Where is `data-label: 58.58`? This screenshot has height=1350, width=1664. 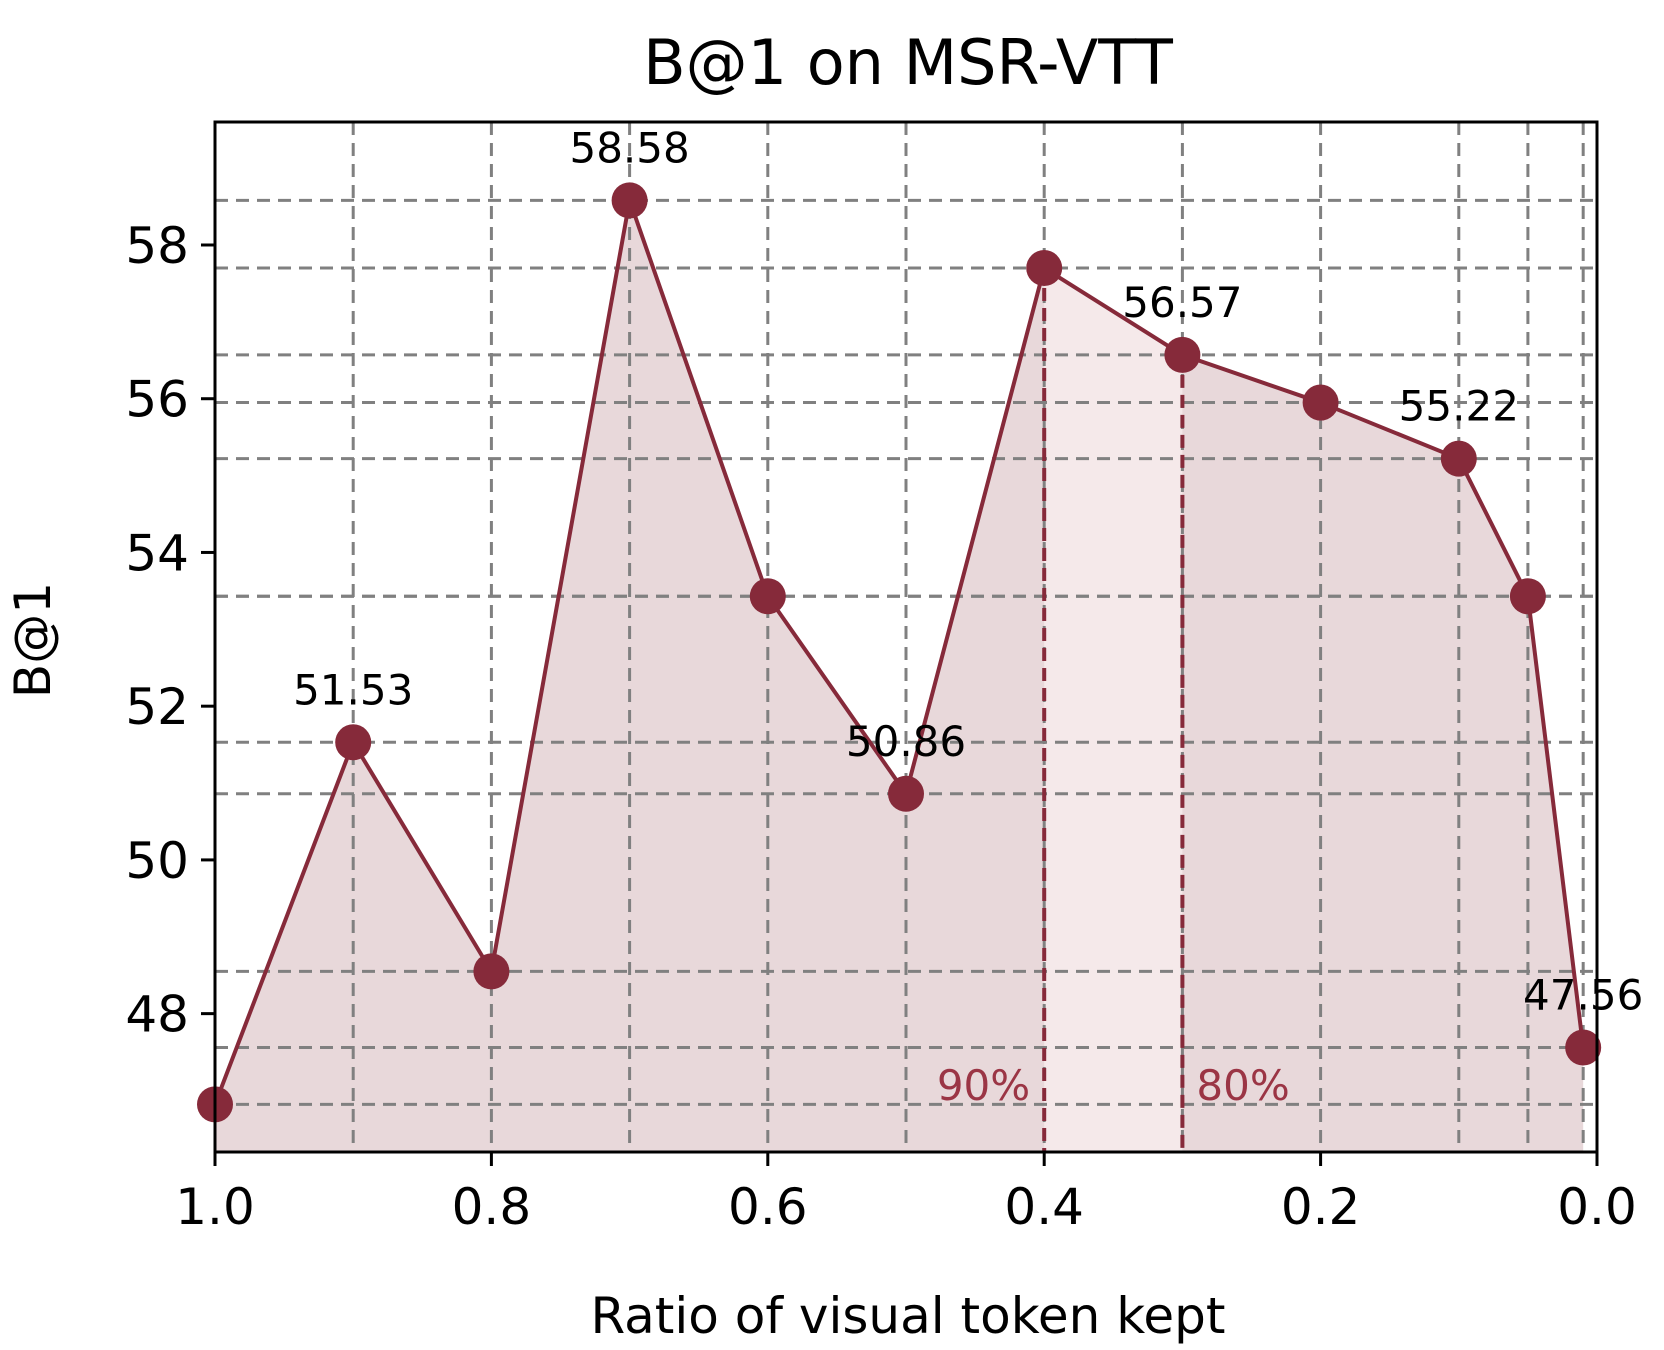 data-label: 58.58 is located at coordinates (629, 147).